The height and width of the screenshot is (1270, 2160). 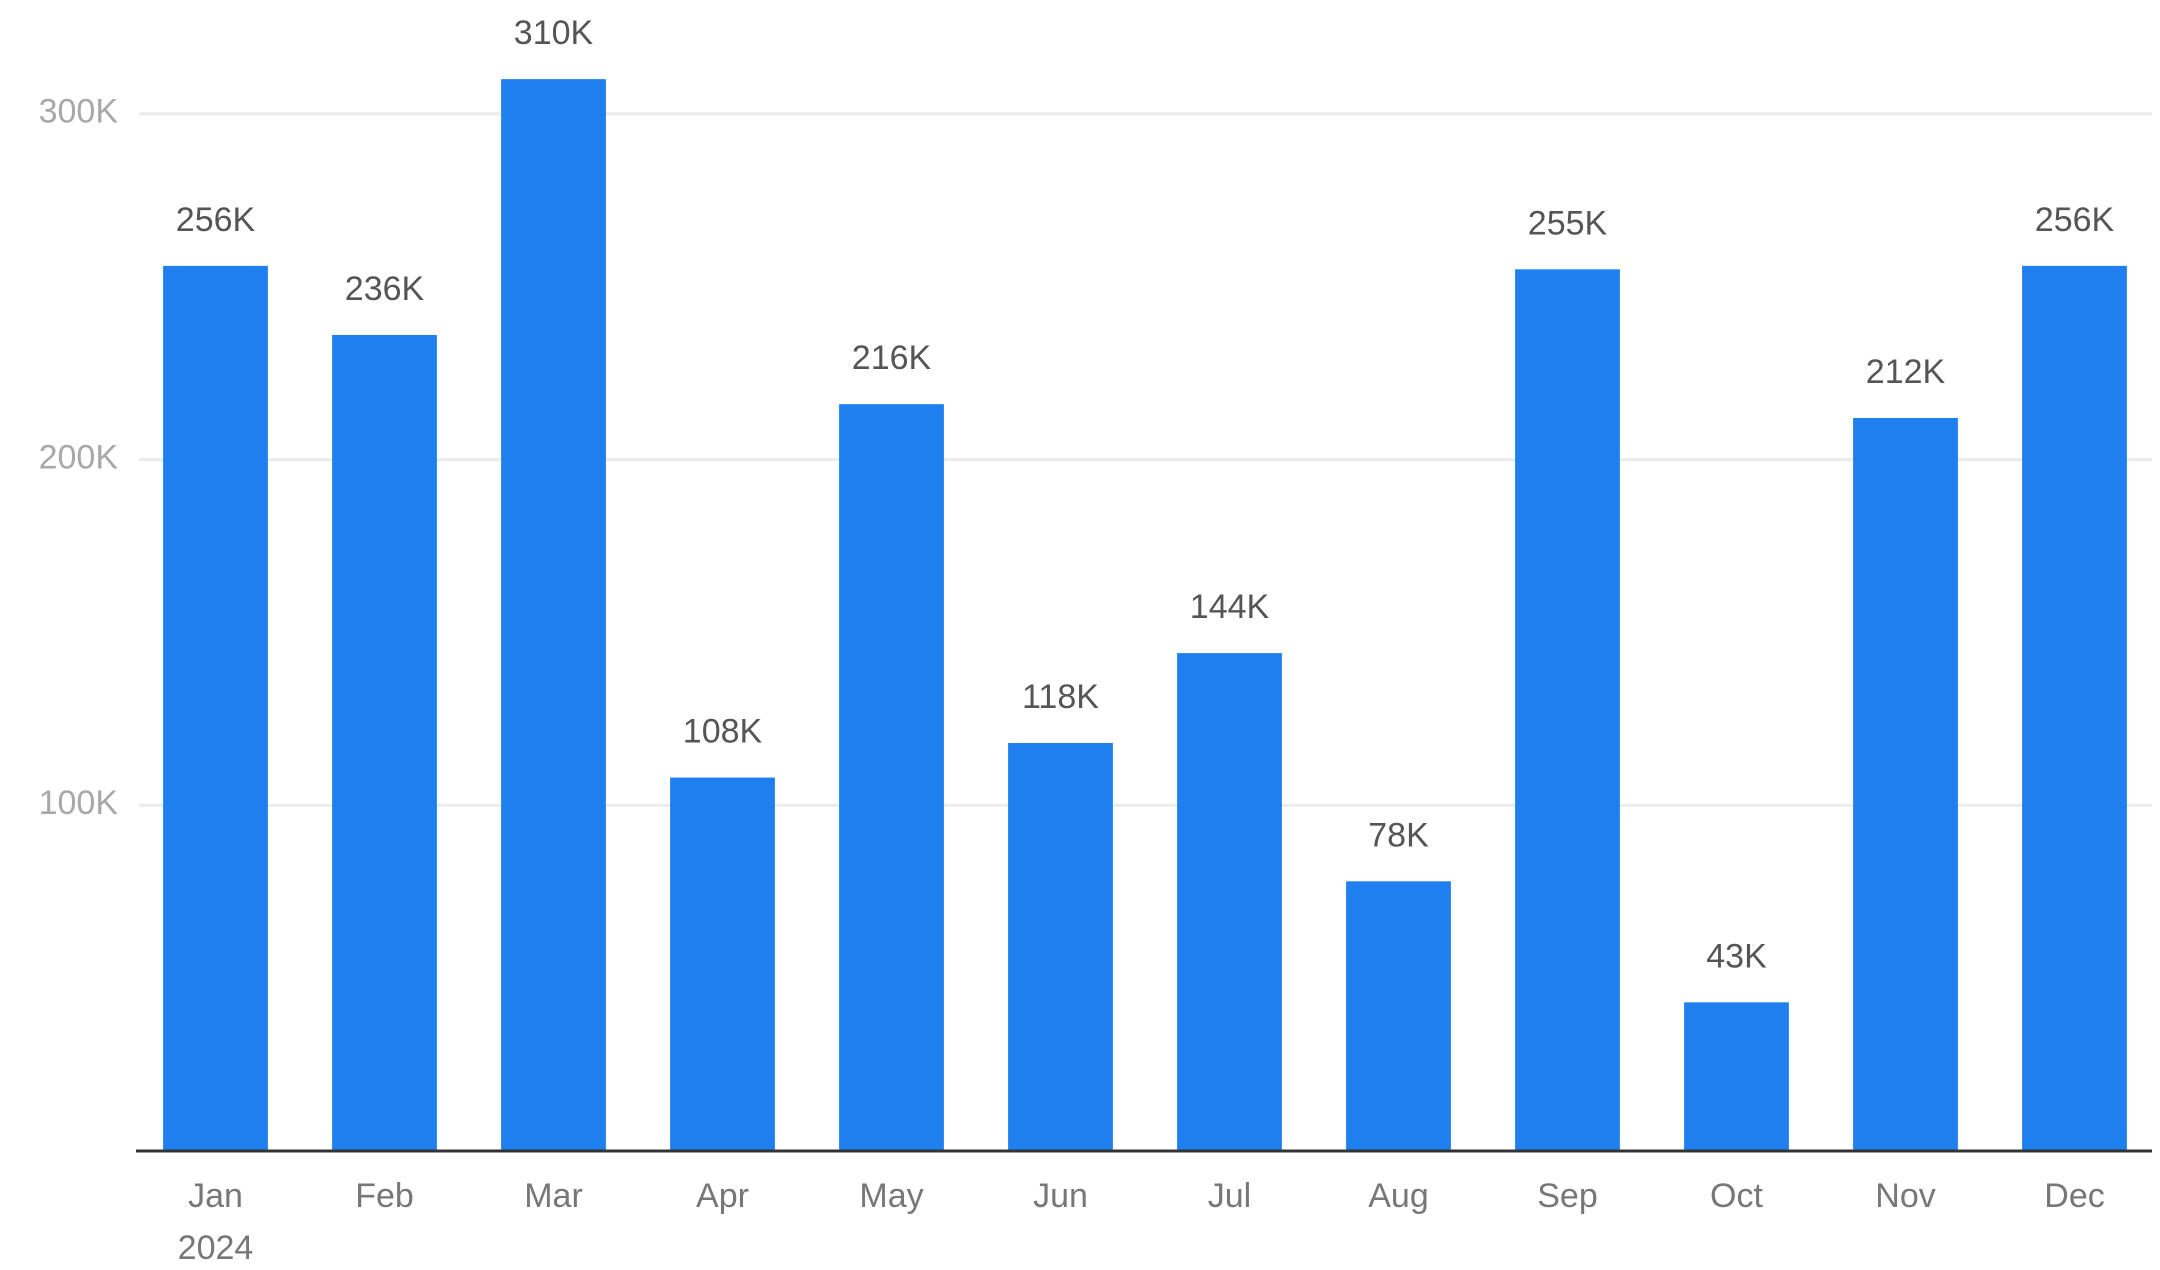 What do you see at coordinates (722, 1196) in the screenshot?
I see `x-tick-label: Apr` at bounding box center [722, 1196].